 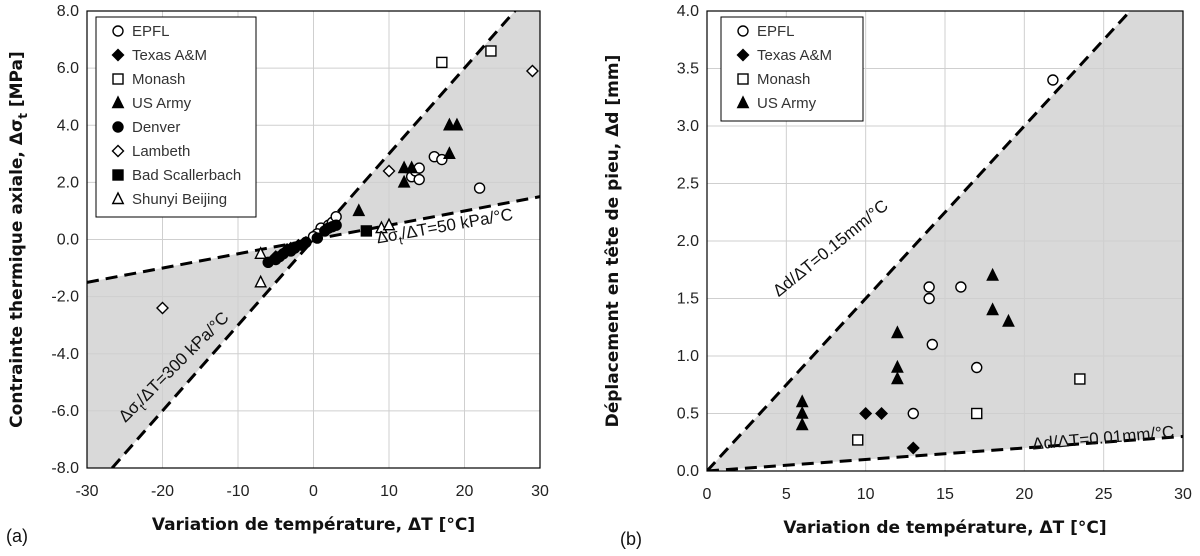 What do you see at coordinates (688, 184) in the screenshot?
I see `y-tick-label: 2.5` at bounding box center [688, 184].